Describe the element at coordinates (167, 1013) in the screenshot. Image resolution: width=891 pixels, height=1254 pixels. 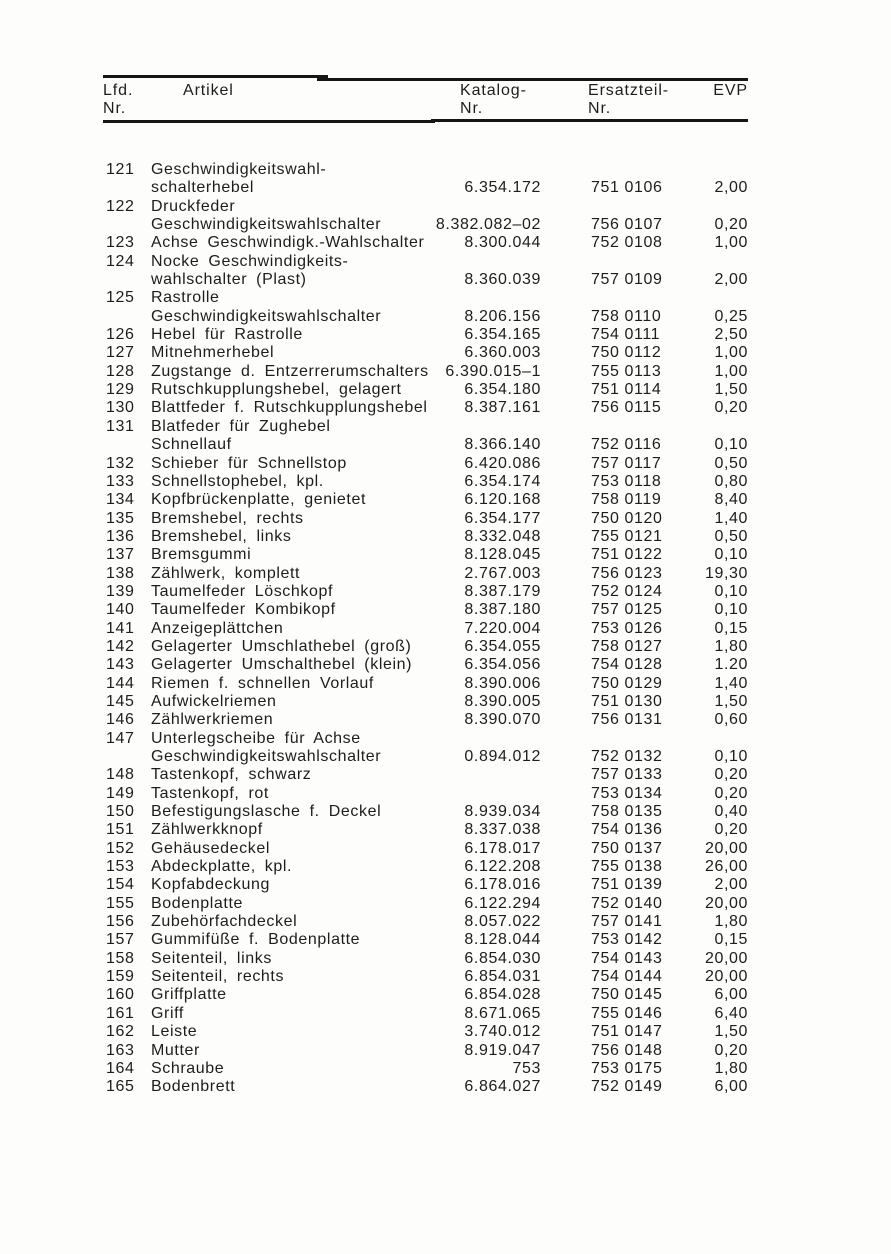
I see `article-name-cell: Griff` at that location.